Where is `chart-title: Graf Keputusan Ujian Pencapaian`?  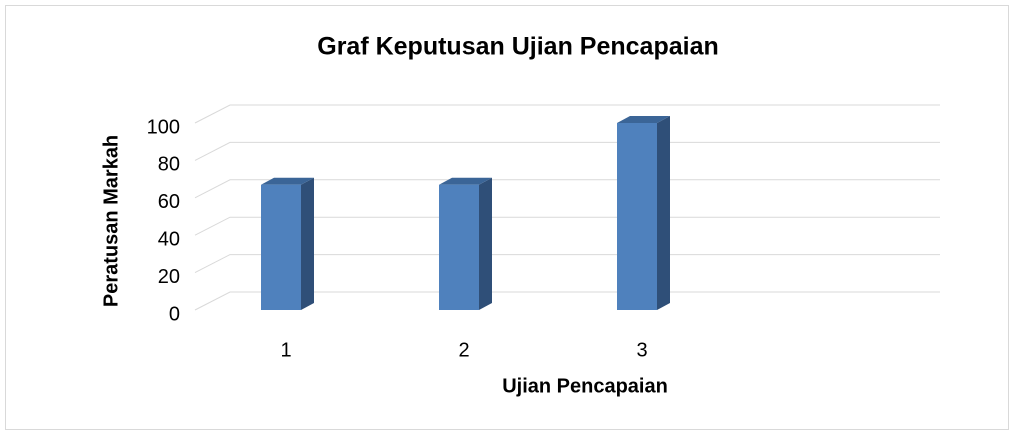
chart-title: Graf Keputusan Ujian Pencapaian is located at coordinates (518, 47).